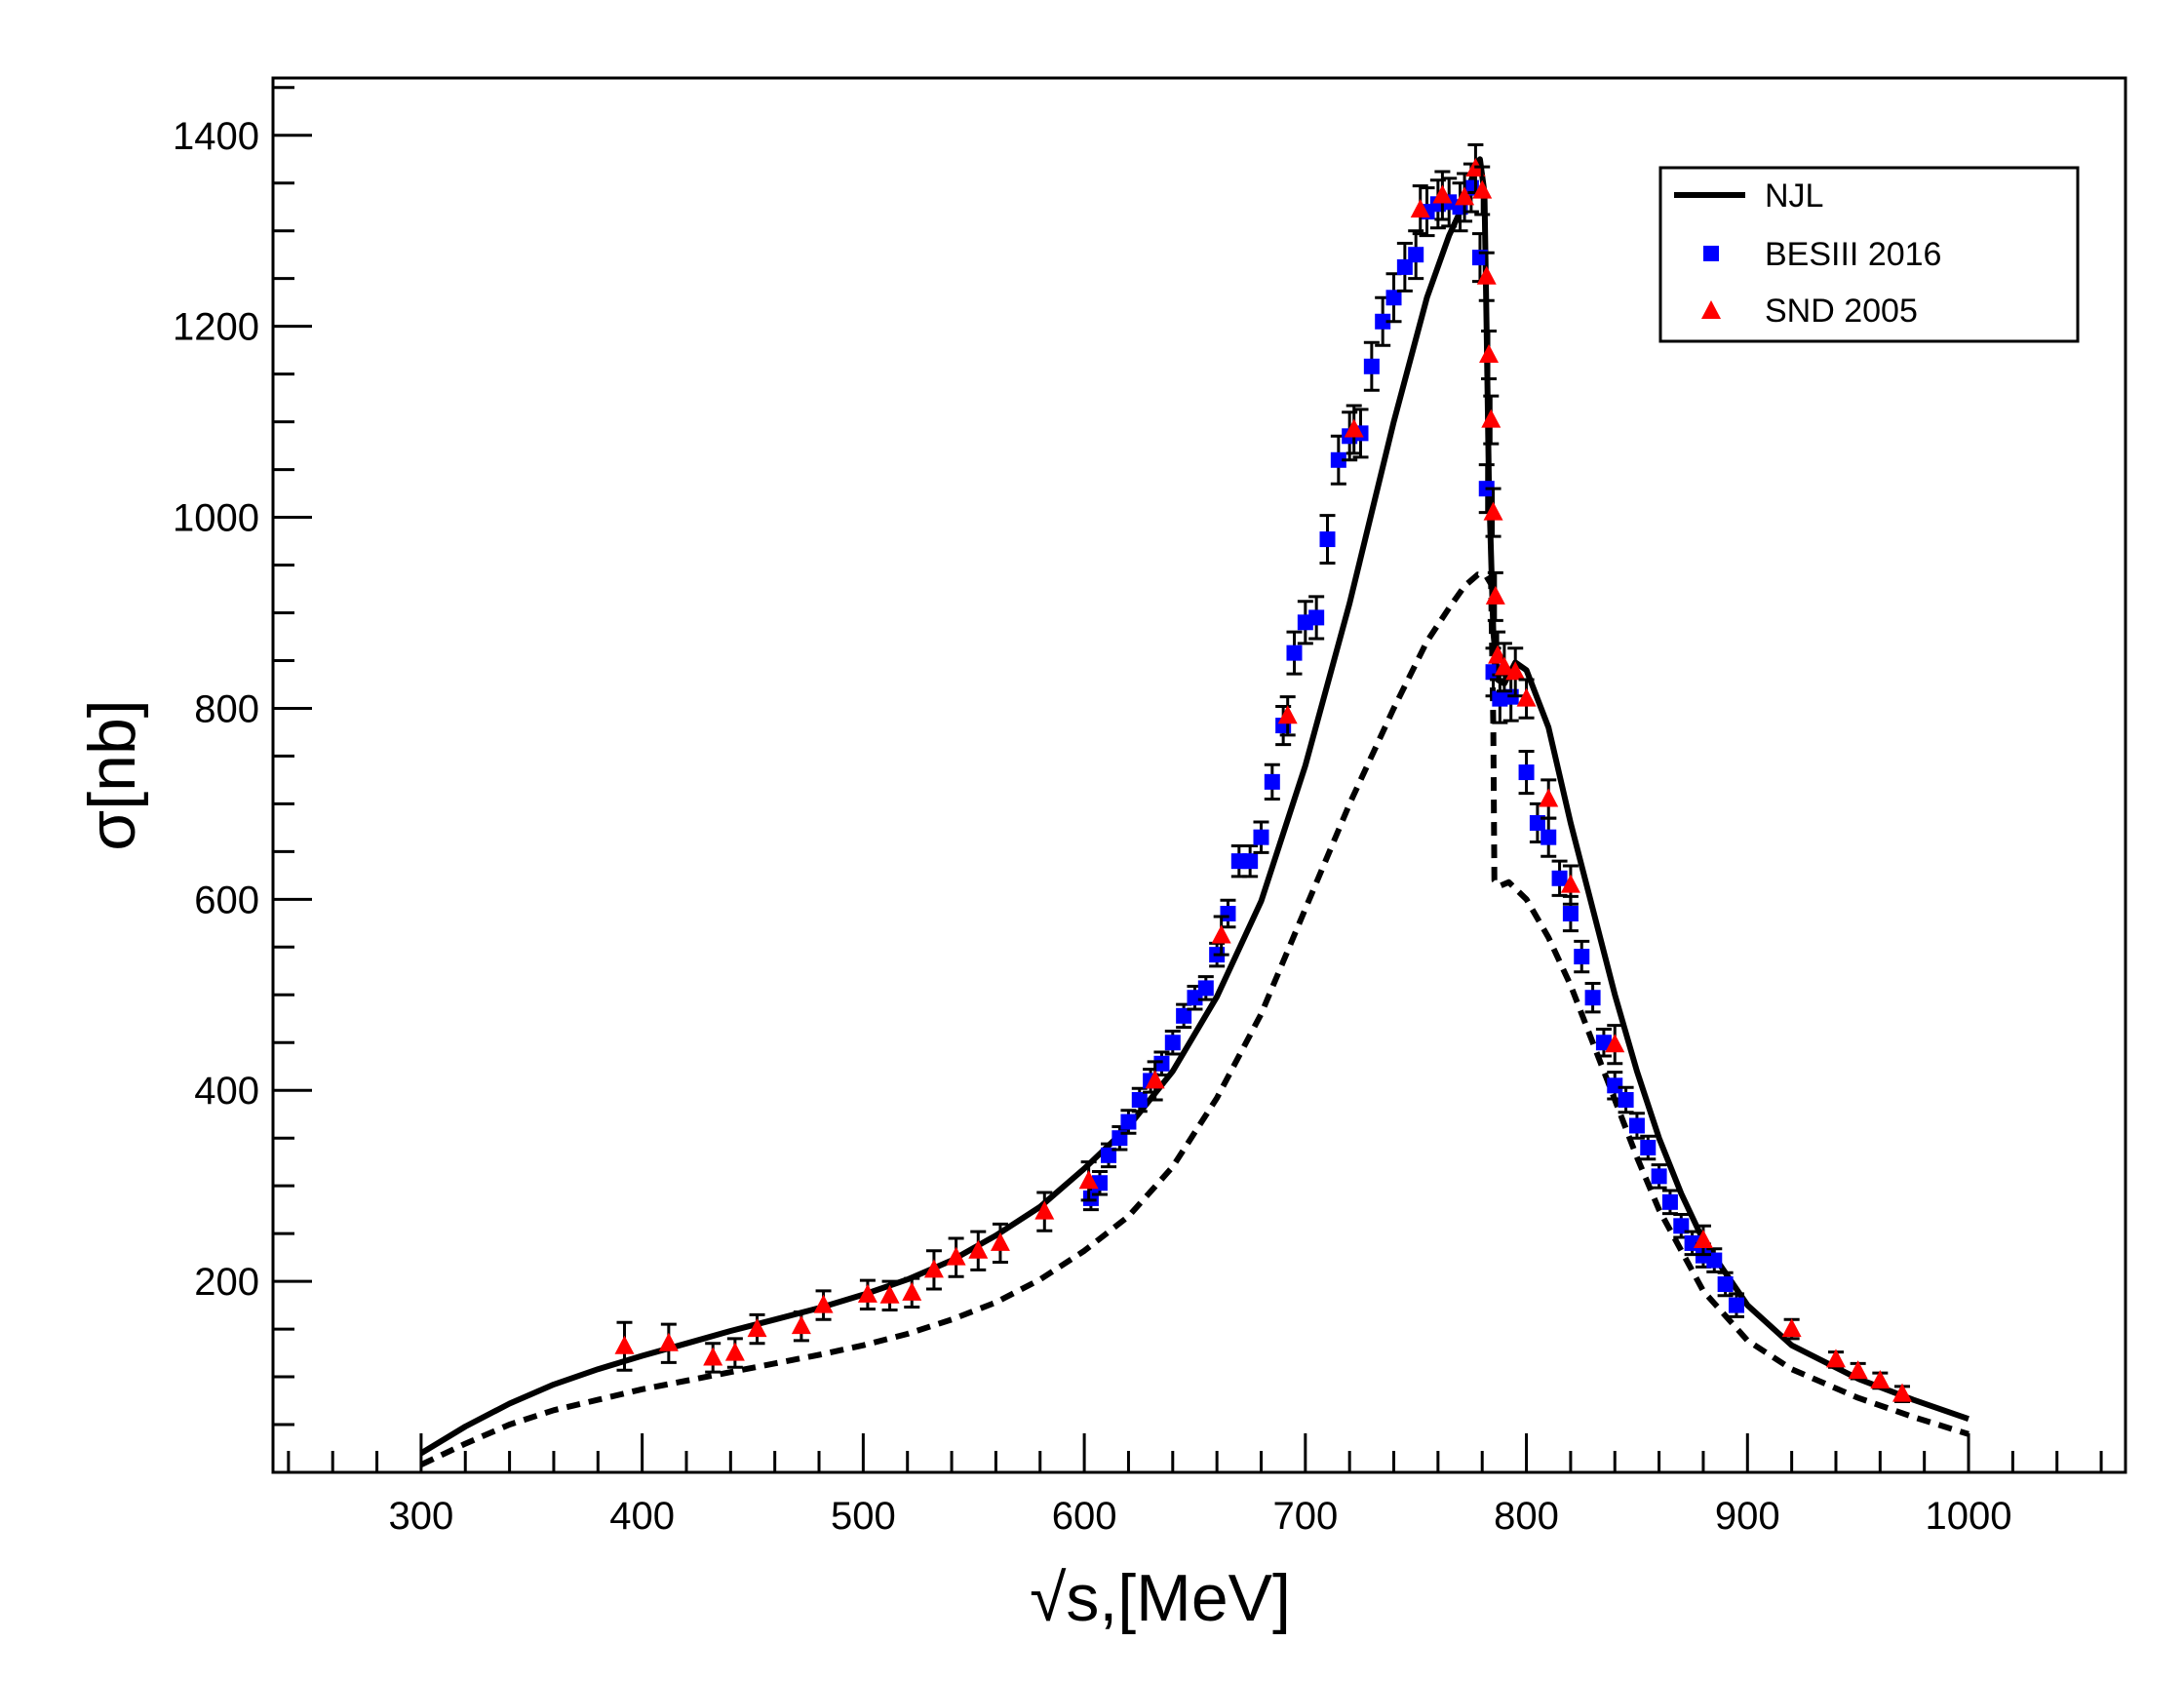 The image size is (2184, 1681). I want to click on x-tick-label: 1000, so click(1969, 1516).